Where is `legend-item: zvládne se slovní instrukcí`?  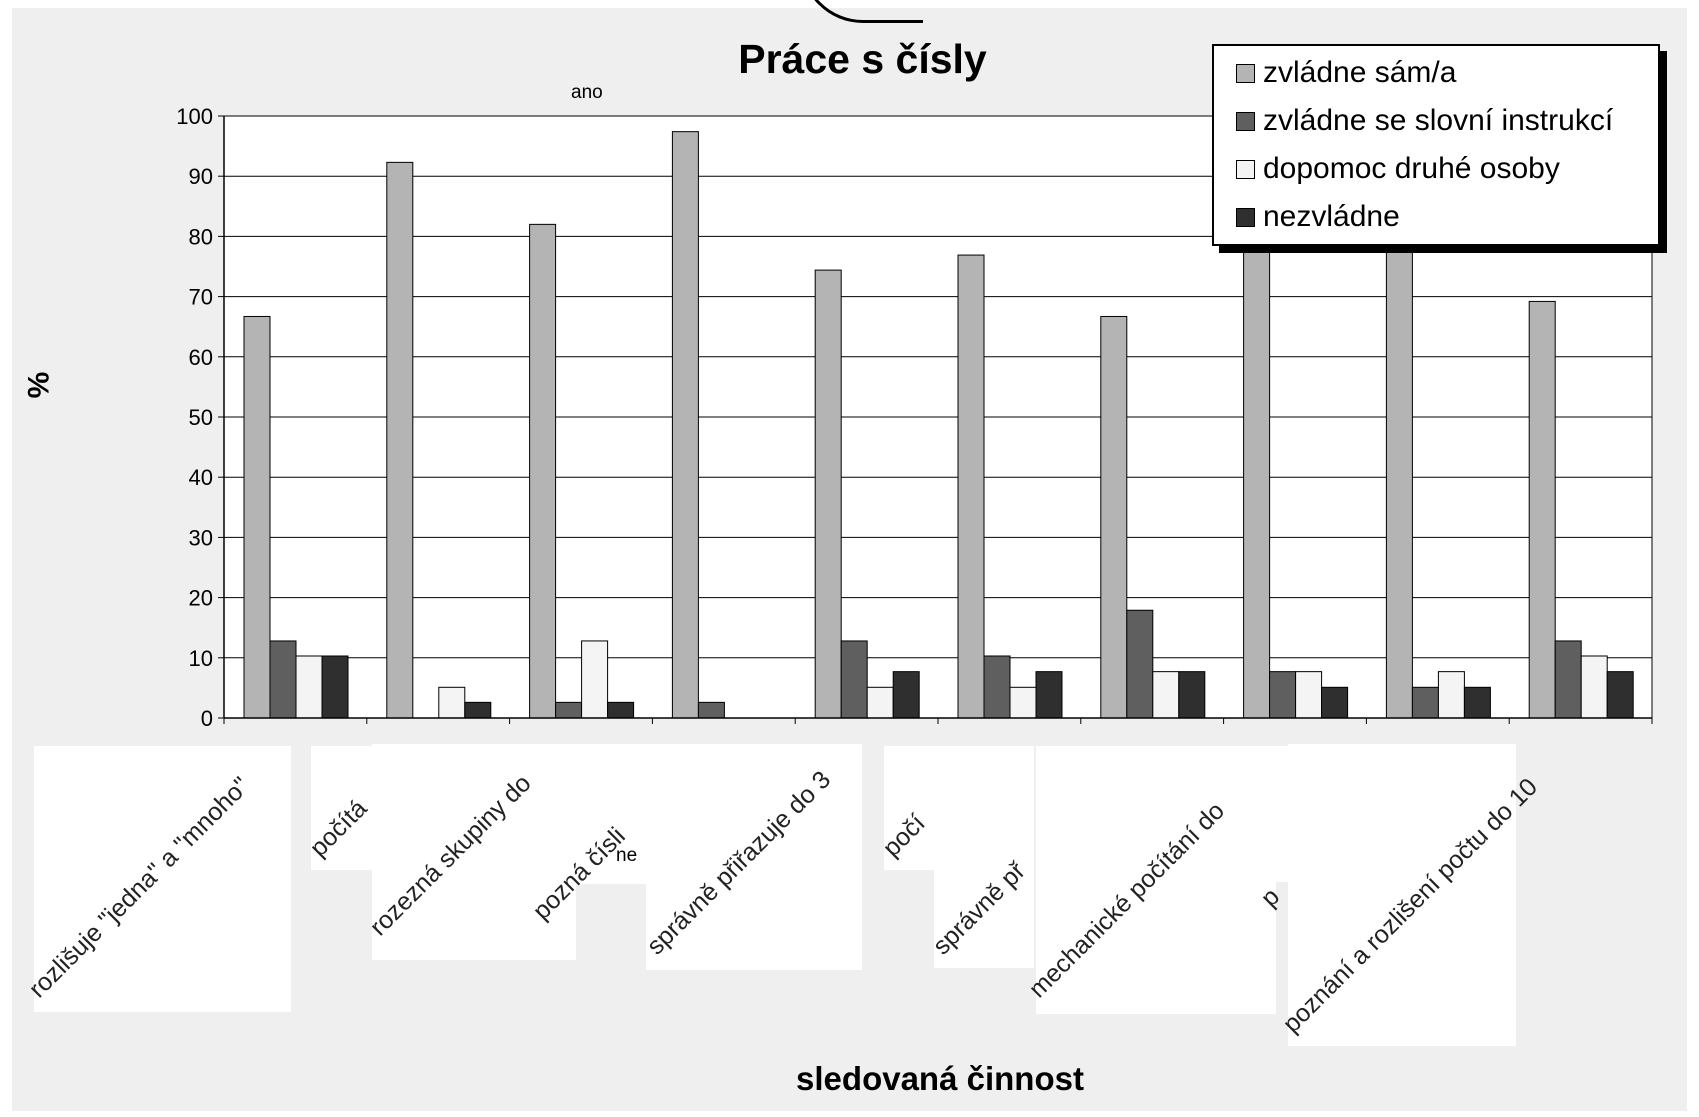 legend-item: zvládne se slovní instrukcí is located at coordinates (1424, 121).